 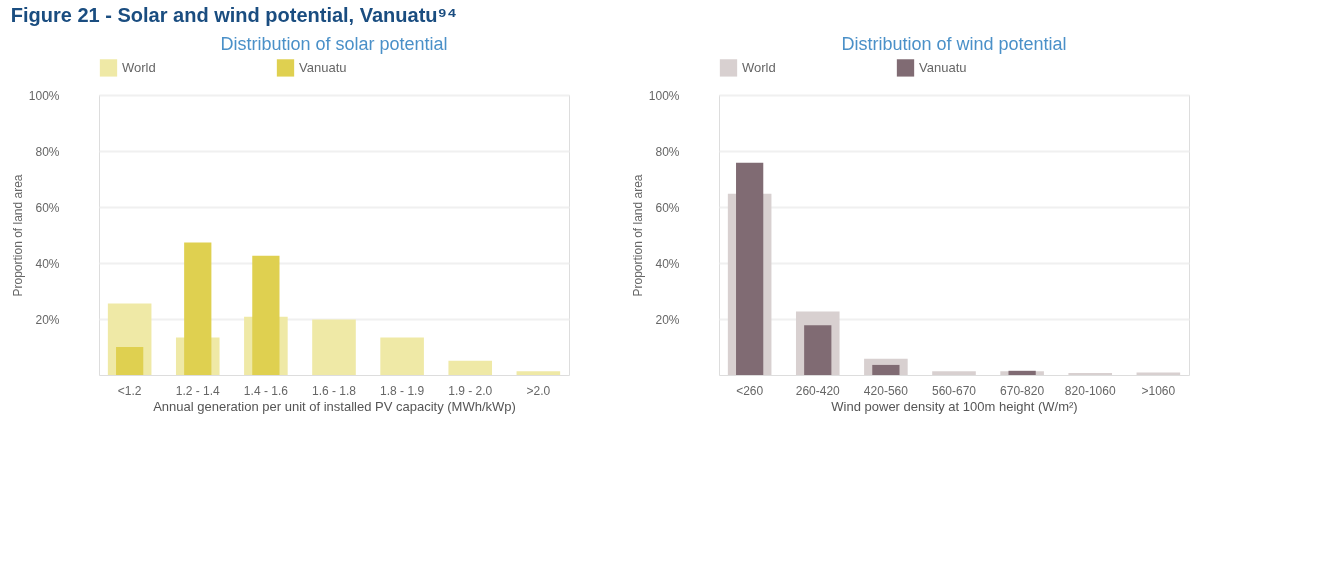 I want to click on caption: Figure 21 - Solar and wind potential, Vanuatu⁹⁴, so click(x=233, y=14).